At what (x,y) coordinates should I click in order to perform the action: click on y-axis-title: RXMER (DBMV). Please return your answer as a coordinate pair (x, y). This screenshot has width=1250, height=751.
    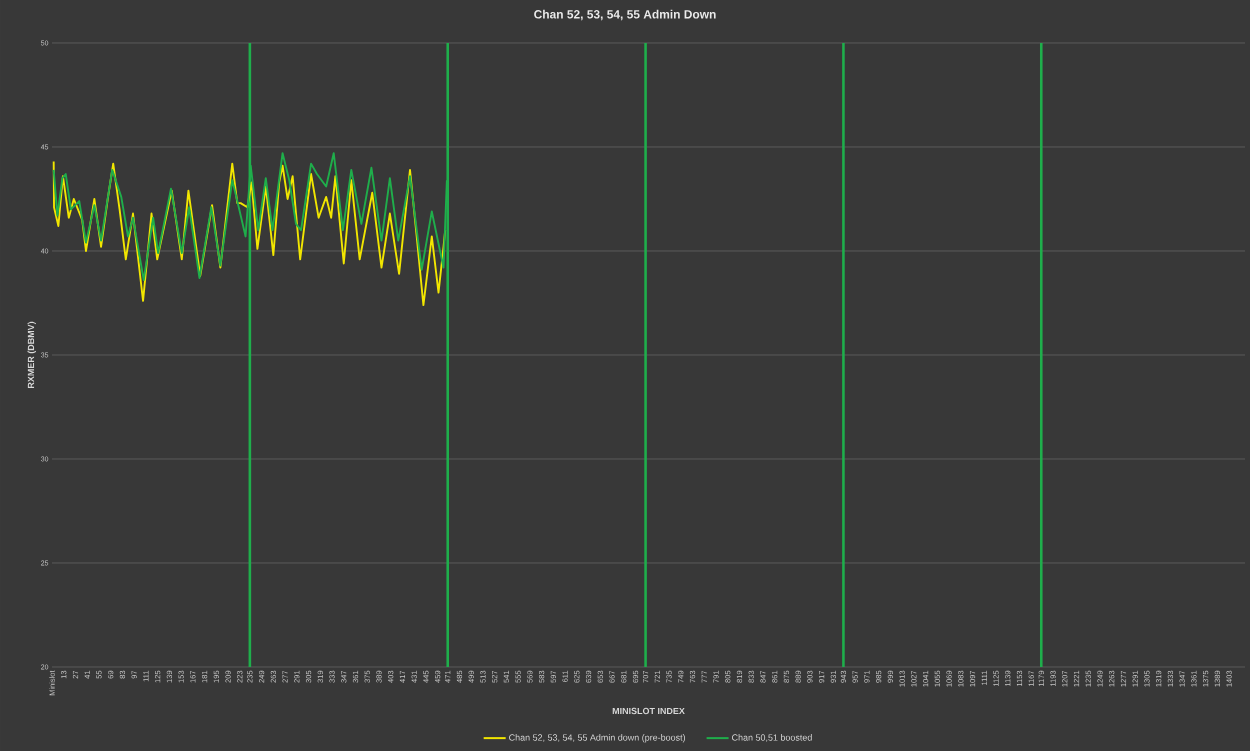
    Looking at the image, I should click on (31, 355).